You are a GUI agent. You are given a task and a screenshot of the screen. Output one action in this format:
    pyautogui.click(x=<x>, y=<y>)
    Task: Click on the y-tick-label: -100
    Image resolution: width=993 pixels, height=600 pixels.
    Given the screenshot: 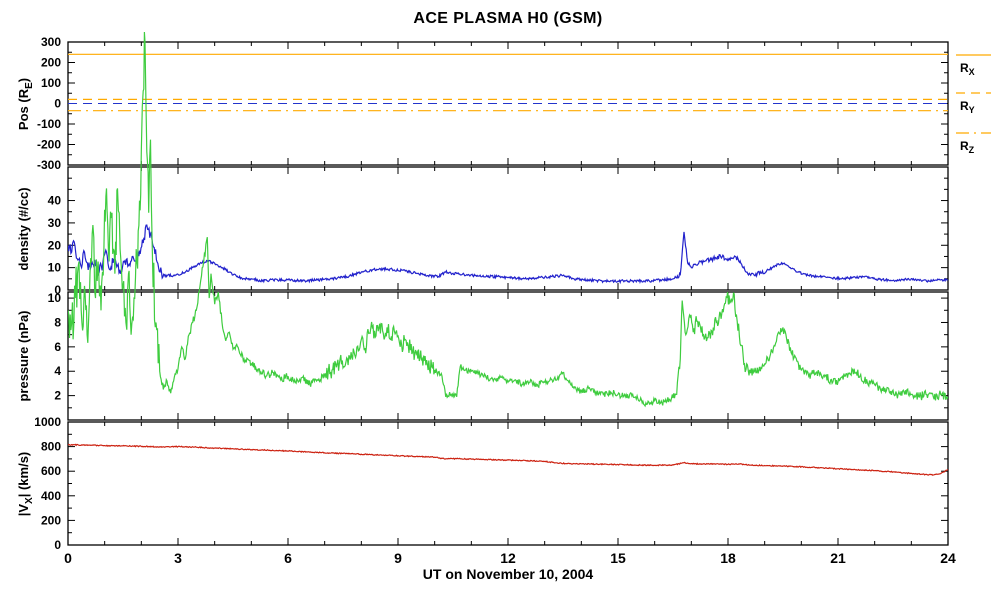 What is the action you would take?
    pyautogui.click(x=49, y=124)
    